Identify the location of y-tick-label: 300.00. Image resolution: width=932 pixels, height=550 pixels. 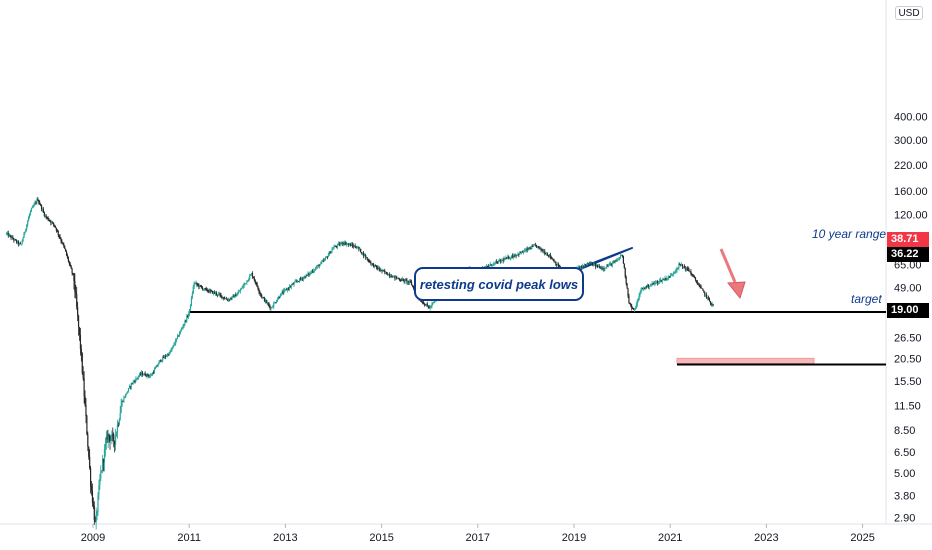
(911, 141).